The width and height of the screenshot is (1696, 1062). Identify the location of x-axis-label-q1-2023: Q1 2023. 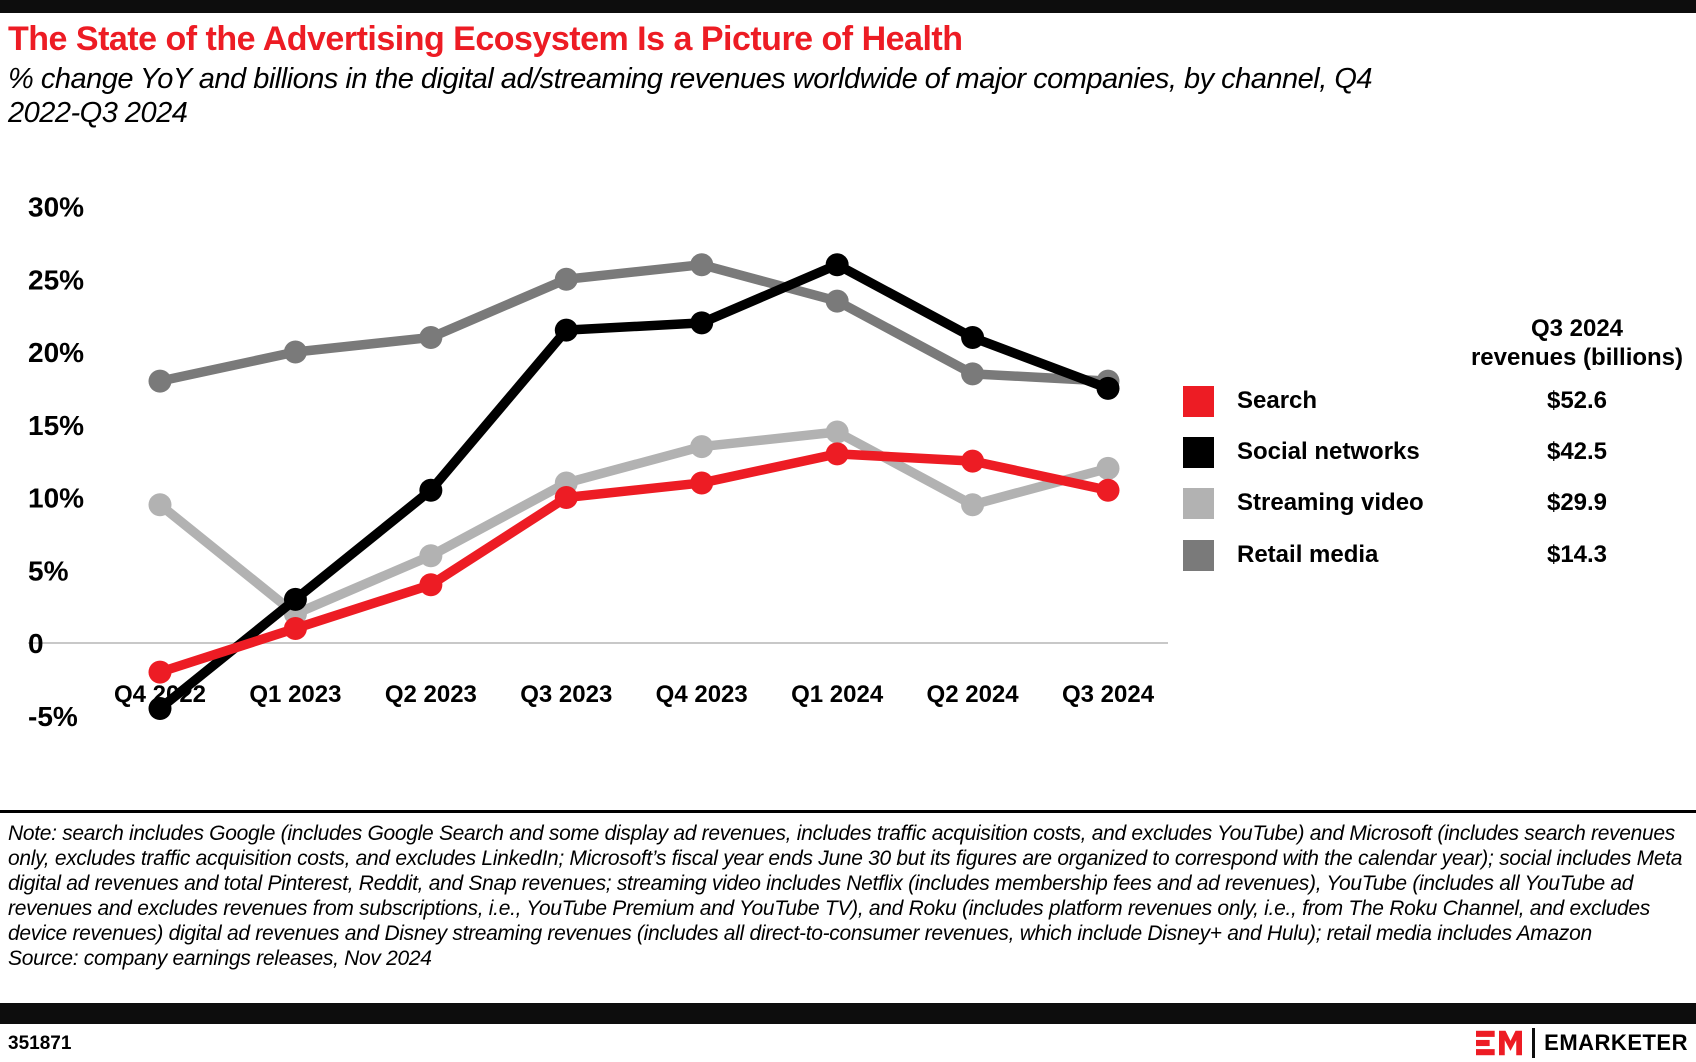
(295, 694).